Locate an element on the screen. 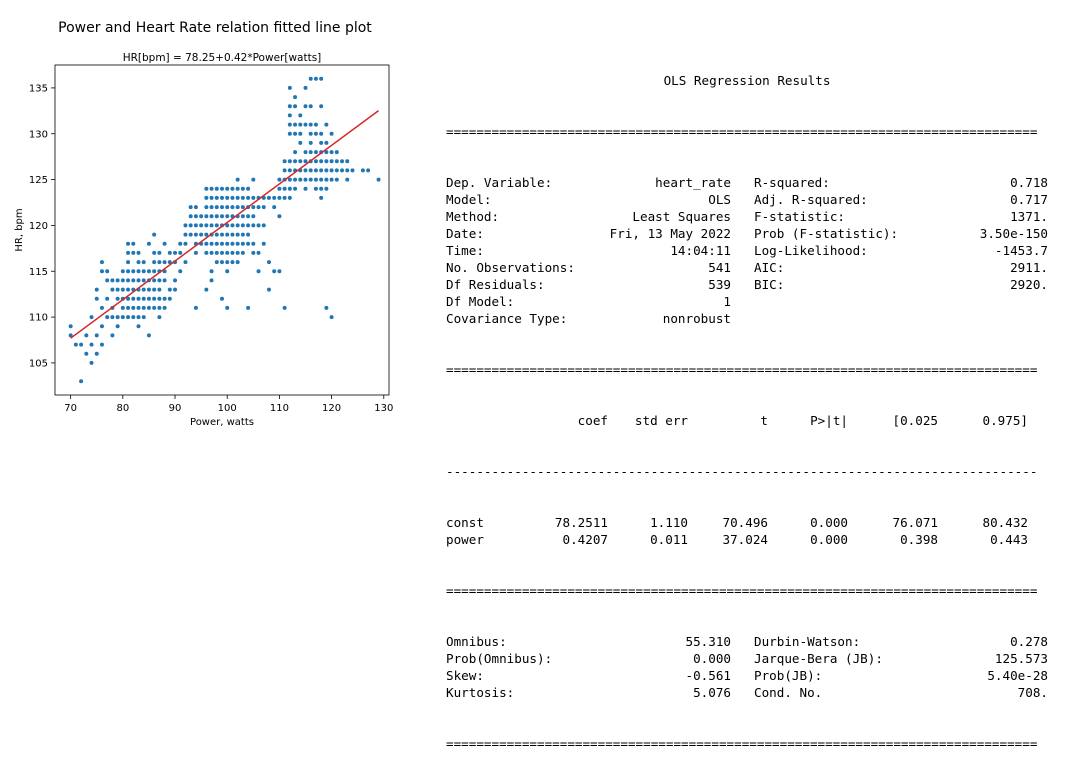 This screenshot has height=769, width=1066. coef-cell: 0.4207 is located at coordinates (585, 539).